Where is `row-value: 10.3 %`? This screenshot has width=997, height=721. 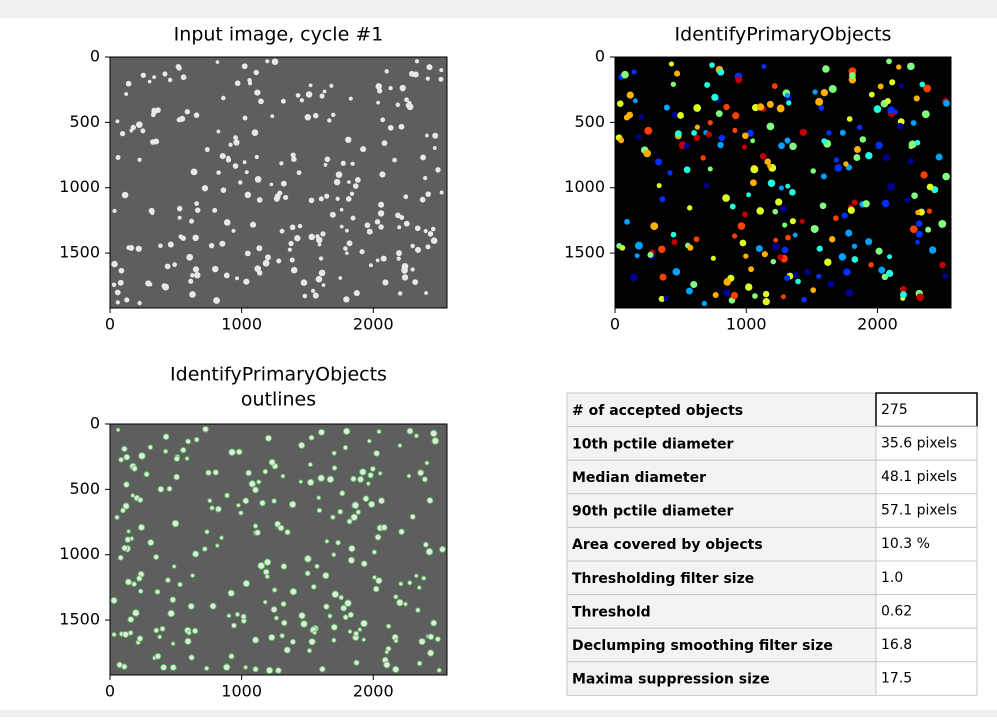 row-value: 10.3 % is located at coordinates (905, 544).